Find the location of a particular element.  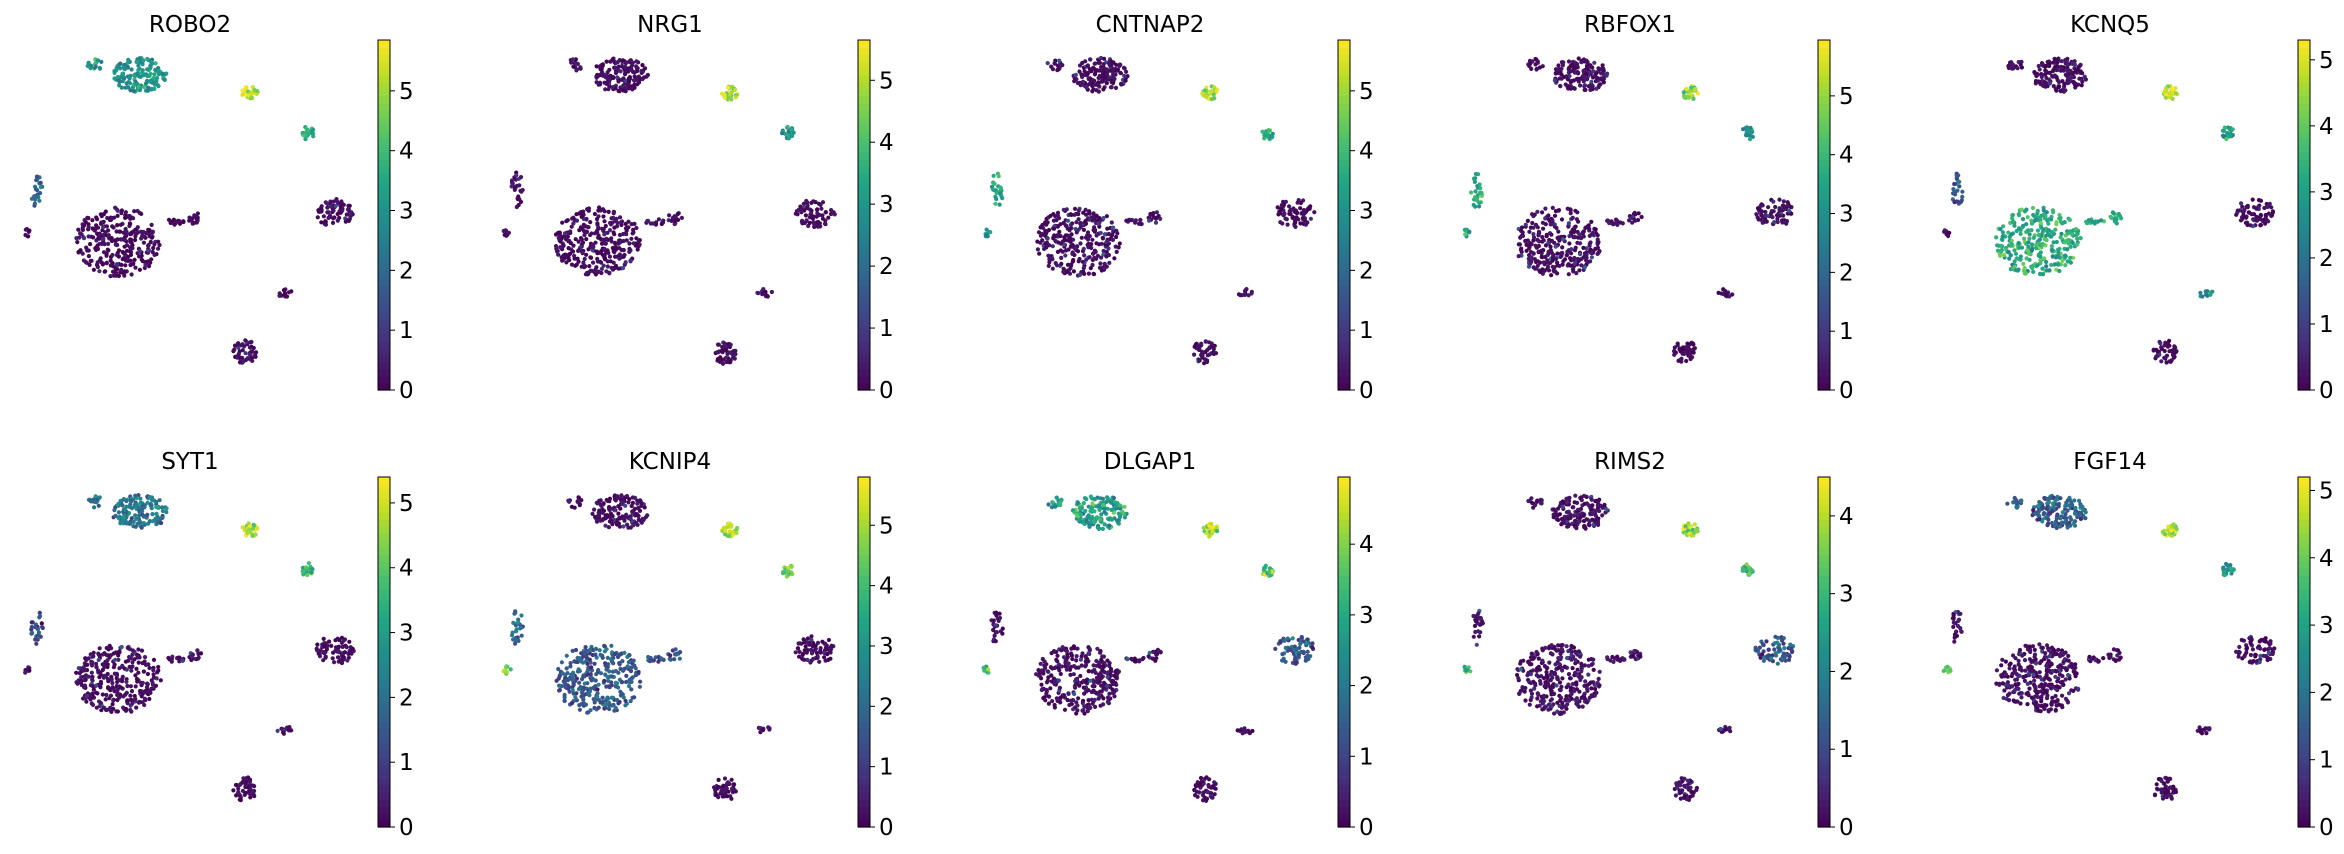

colorbar-tick-label: 4 is located at coordinates (406, 569).